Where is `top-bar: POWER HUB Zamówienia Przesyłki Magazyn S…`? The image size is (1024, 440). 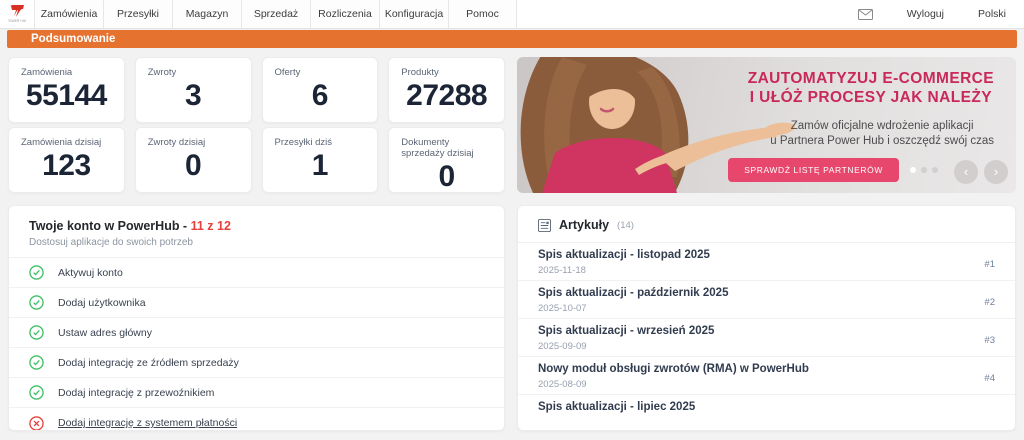
top-bar: POWER HUB Zamówienia Przesyłki Magazyn S… is located at coordinates (512, 14).